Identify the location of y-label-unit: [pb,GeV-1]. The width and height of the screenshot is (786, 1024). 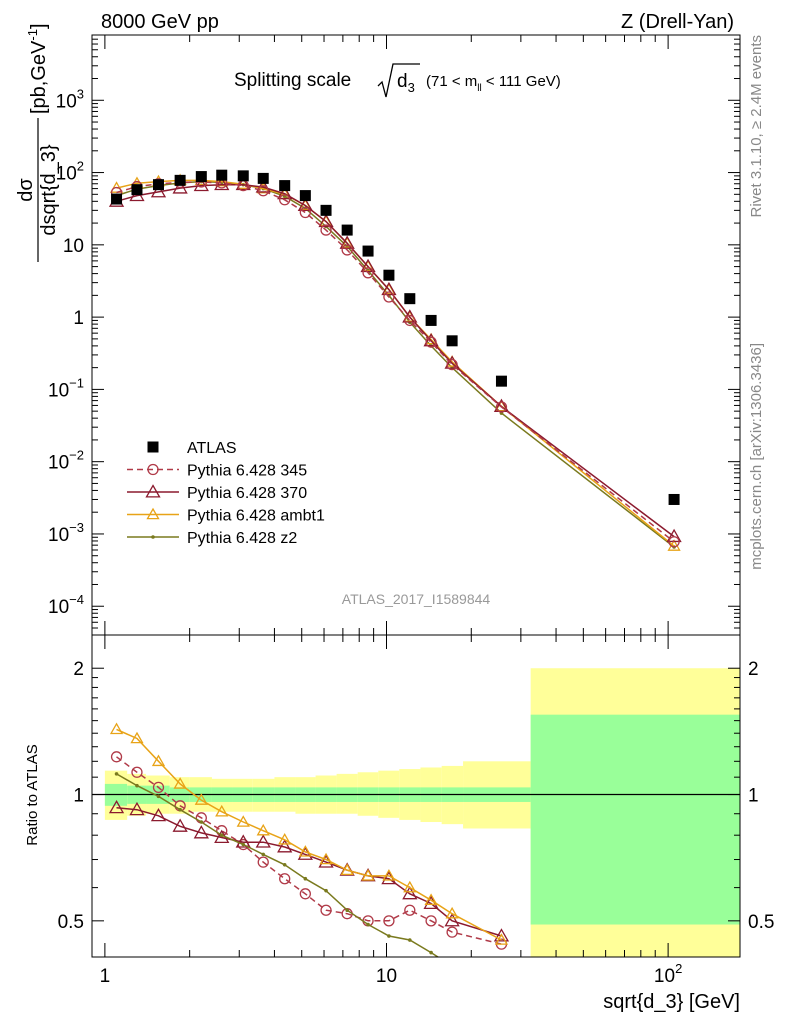
(37, 68).